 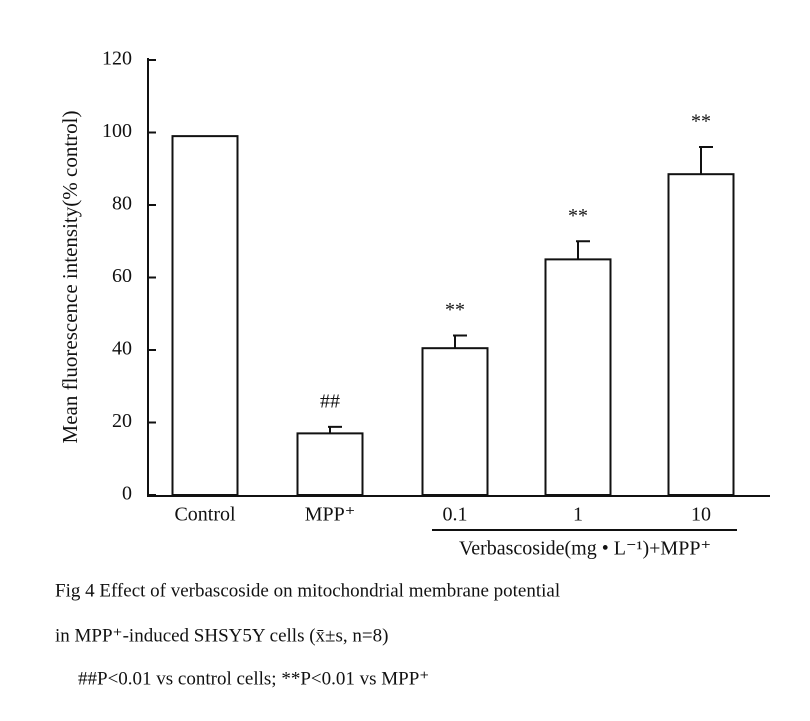 I want to click on annotation: ##, so click(x=330, y=401).